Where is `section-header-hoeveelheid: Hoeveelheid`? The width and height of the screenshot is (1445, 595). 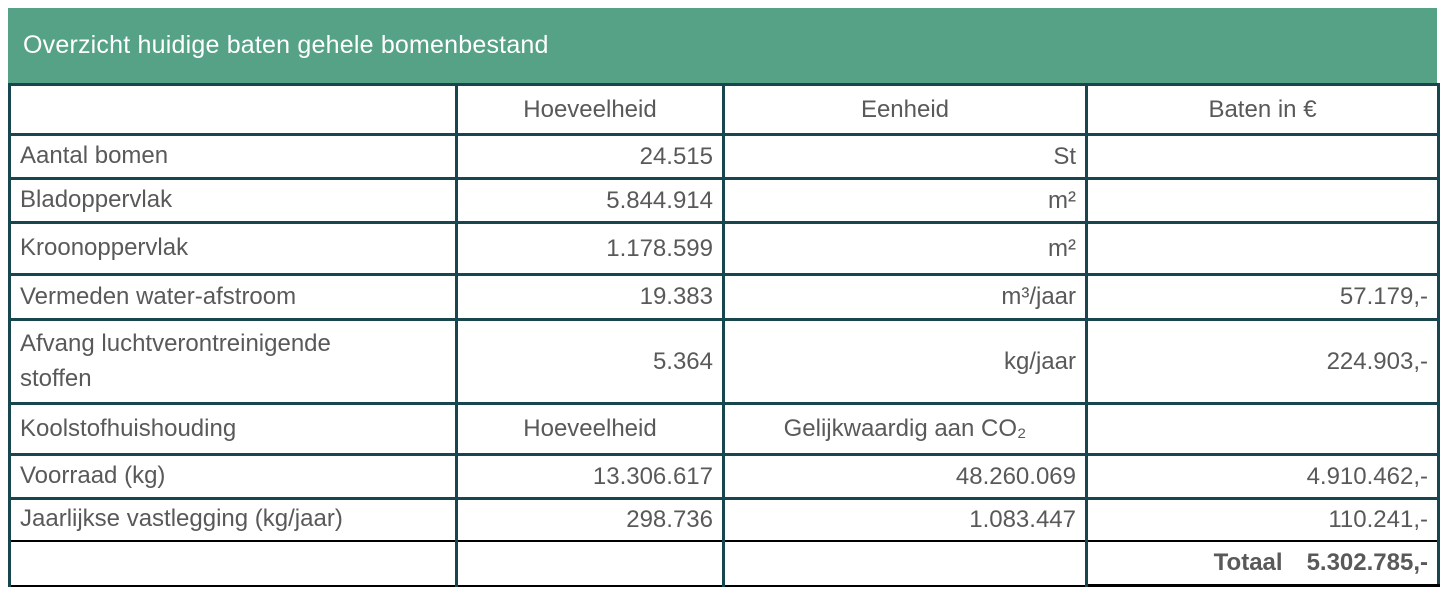 section-header-hoeveelheid: Hoeveelheid is located at coordinates (590, 429).